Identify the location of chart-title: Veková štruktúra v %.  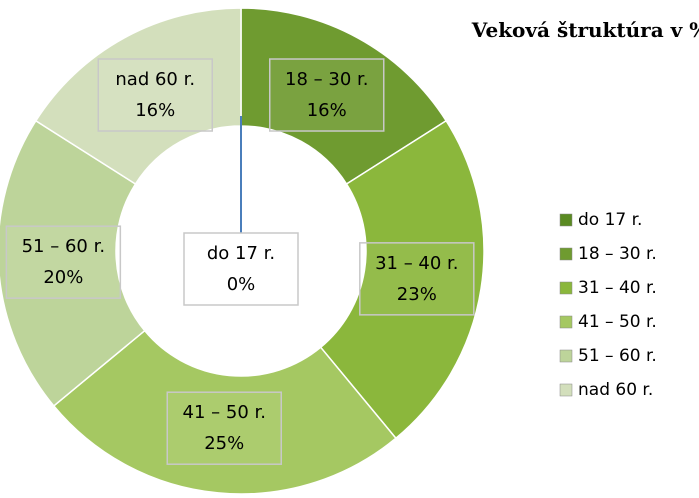
(585, 30).